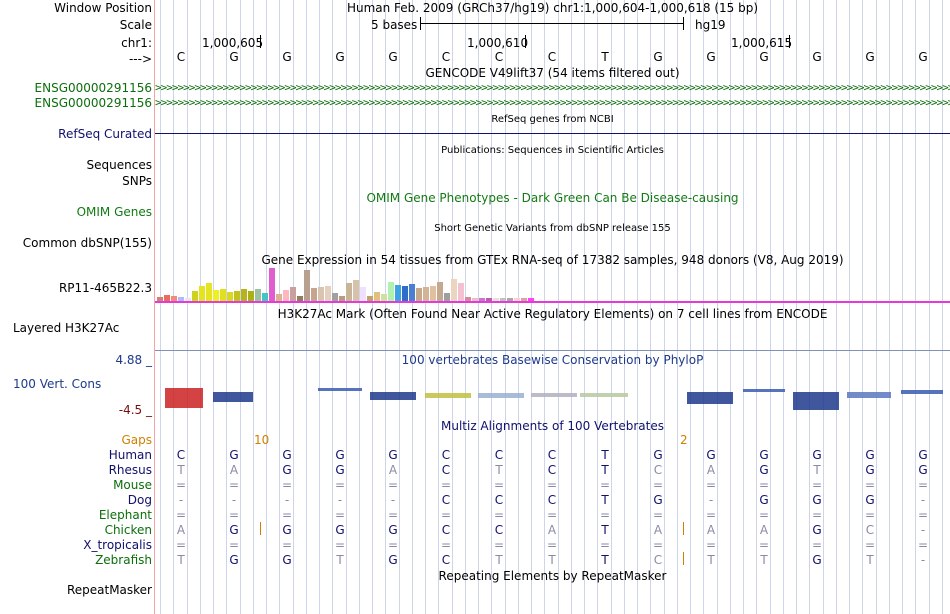 The height and width of the screenshot is (614, 950). What do you see at coordinates (57, 384) in the screenshot?
I see `label-cons: 100 Vert. Cons` at bounding box center [57, 384].